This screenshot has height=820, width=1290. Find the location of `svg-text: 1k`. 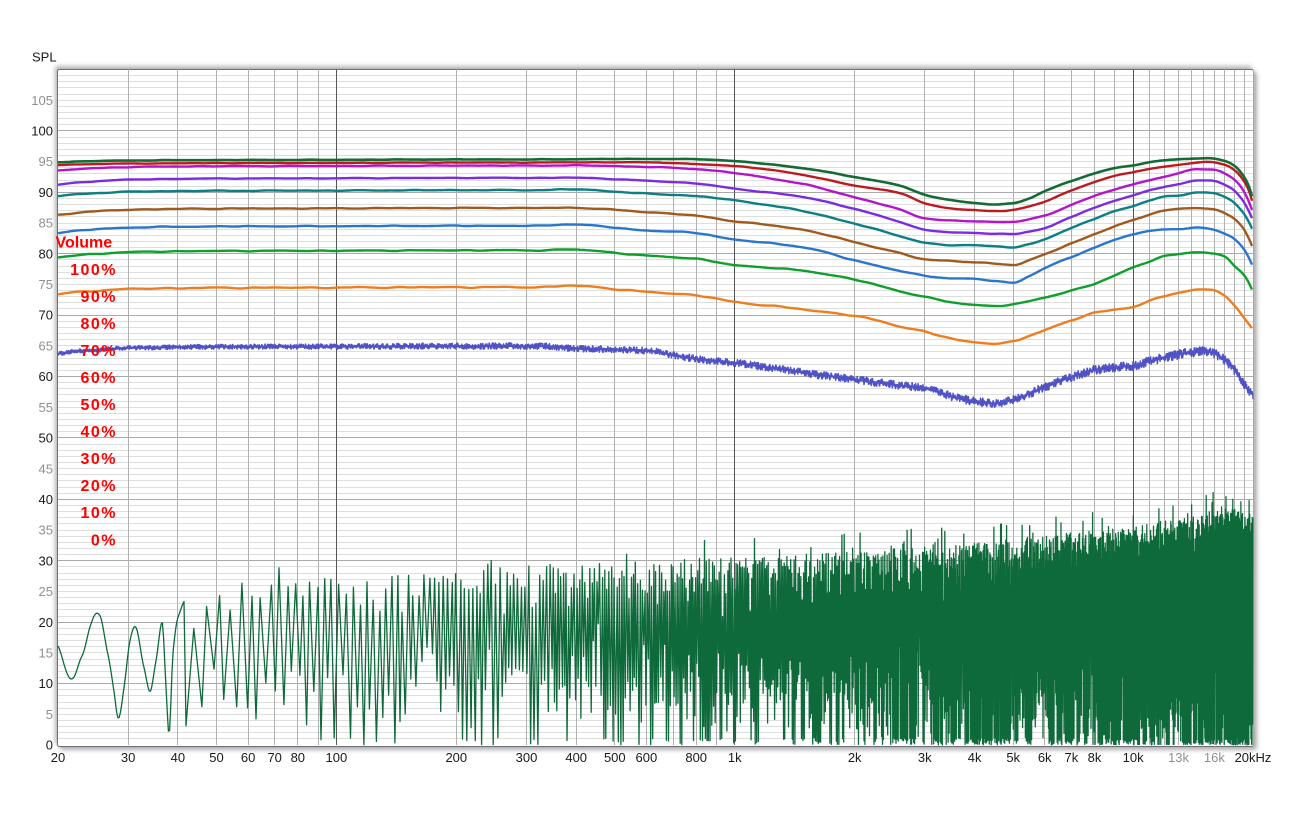

svg-text: 1k is located at coordinates (735, 757).